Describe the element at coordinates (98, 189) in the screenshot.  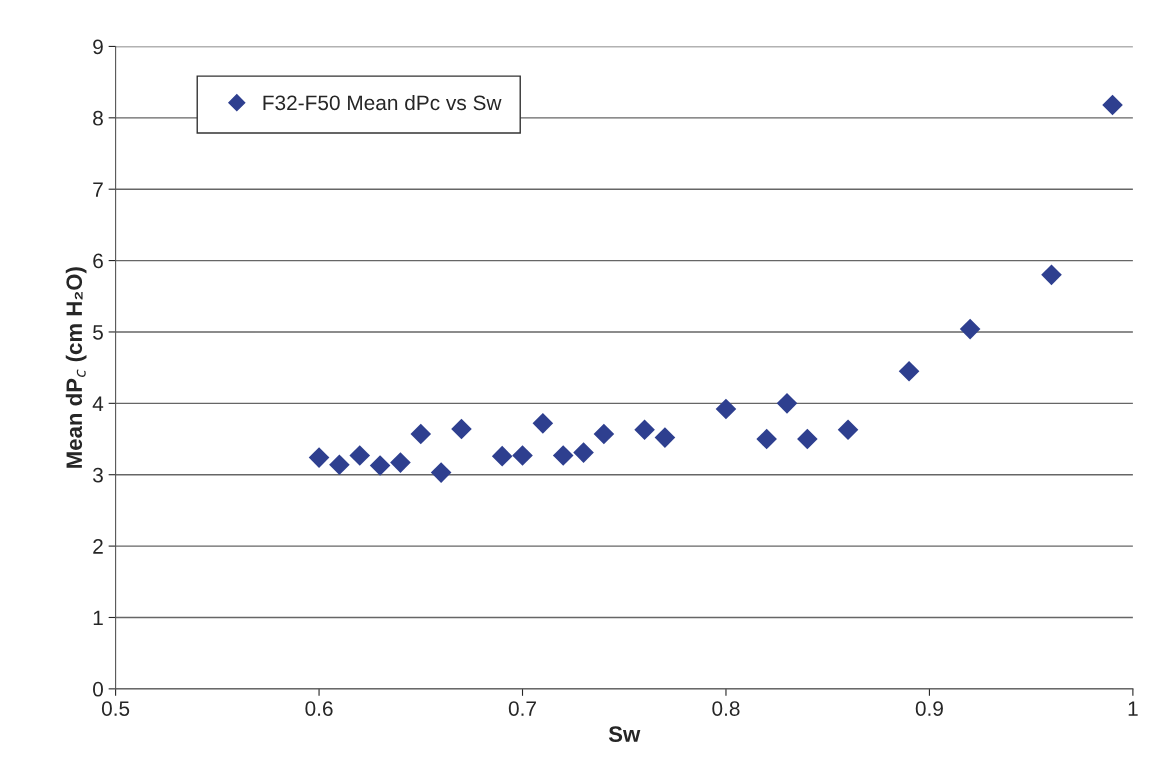
I see `y-tick-label: 7` at that location.